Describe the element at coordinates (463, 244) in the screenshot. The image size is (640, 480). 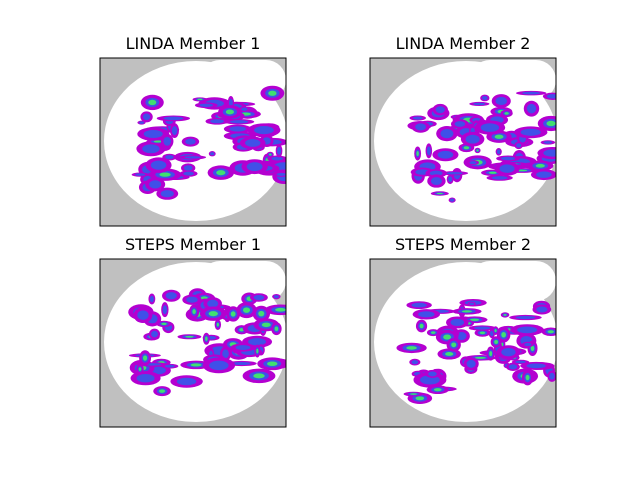
I see `panel-title: STEPS Member 2` at that location.